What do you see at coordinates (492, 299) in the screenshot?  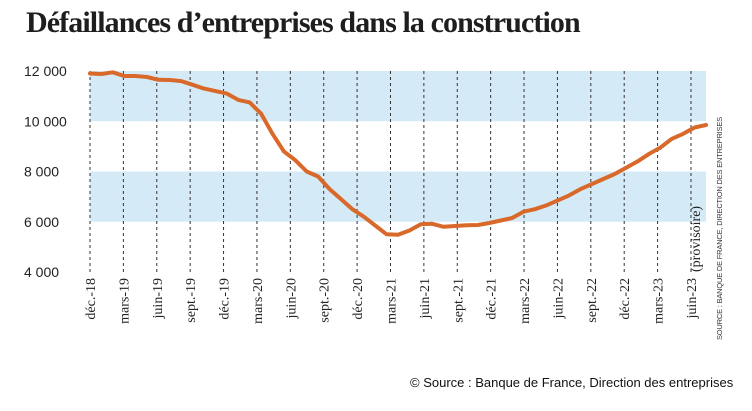 I see `x-tick-label: déc.-21` at bounding box center [492, 299].